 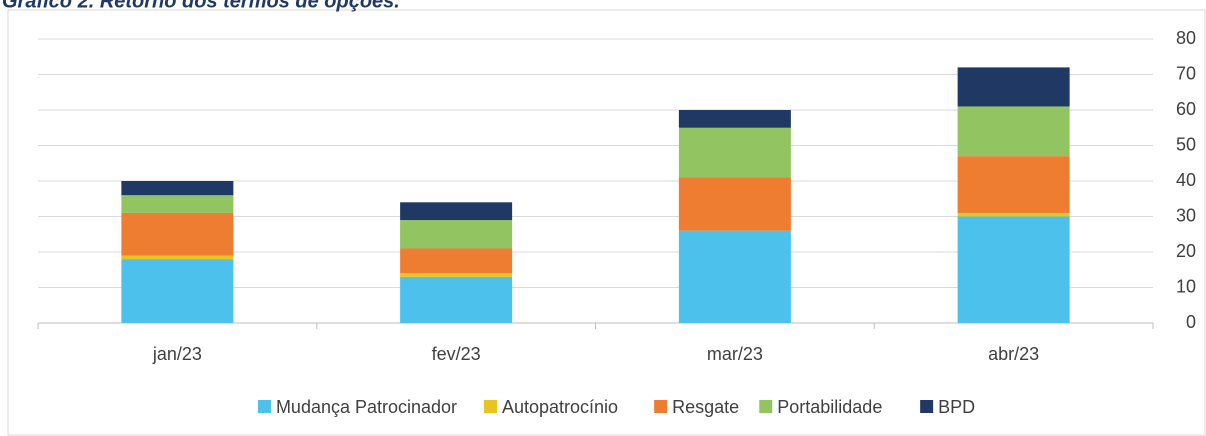 What do you see at coordinates (705, 407) in the screenshot?
I see `legend-label: Resgate` at bounding box center [705, 407].